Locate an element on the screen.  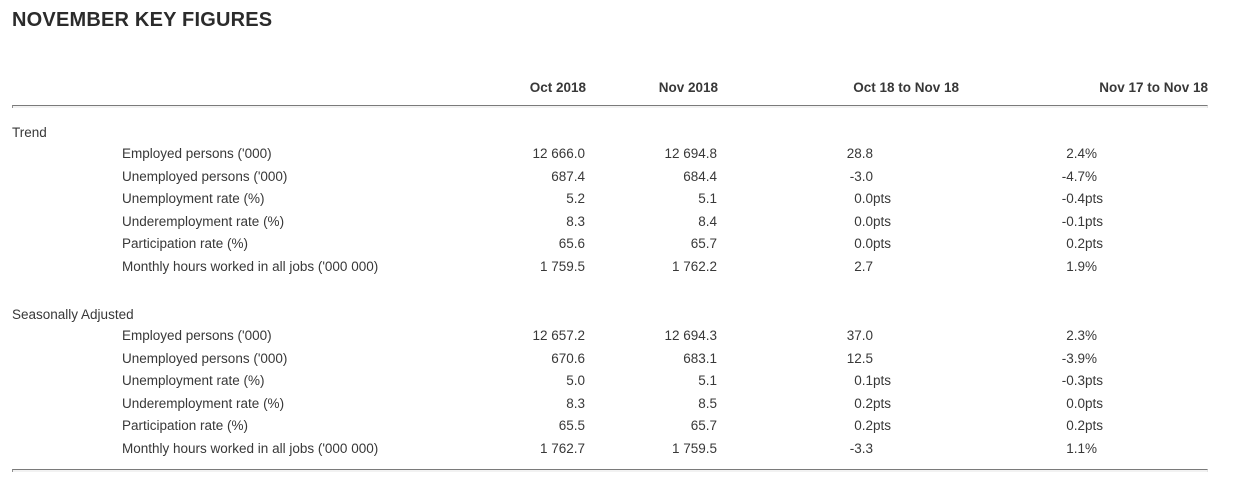
cell-nov-2018: 12 694.3 is located at coordinates (690, 335).